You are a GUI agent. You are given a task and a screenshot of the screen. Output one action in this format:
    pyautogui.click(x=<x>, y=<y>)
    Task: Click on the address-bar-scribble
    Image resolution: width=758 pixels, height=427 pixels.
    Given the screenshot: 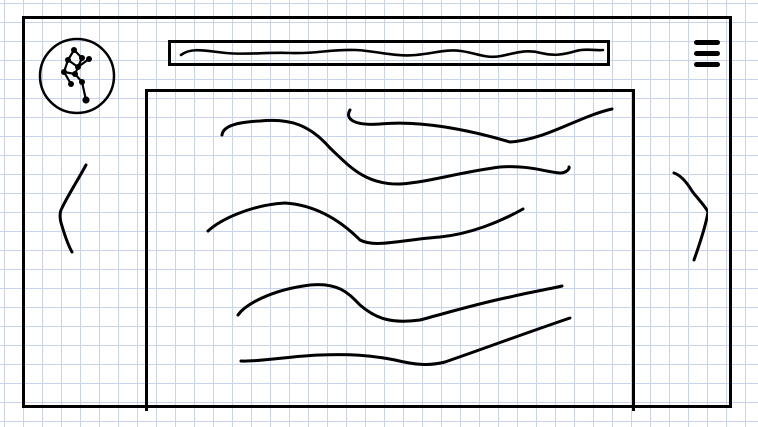 What is the action you would take?
    pyautogui.click(x=392, y=56)
    